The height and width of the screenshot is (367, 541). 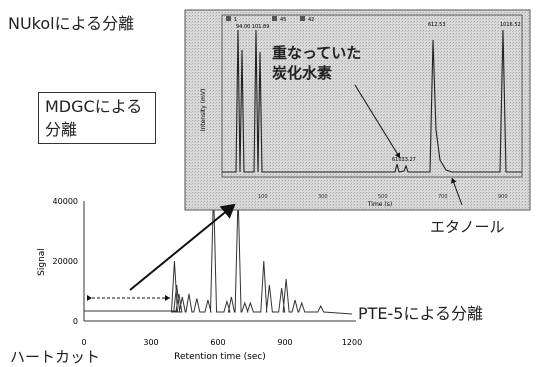 What do you see at coordinates (404, 160) in the screenshot?
I see `inset-peak-label-2: 61033.27` at bounding box center [404, 160].